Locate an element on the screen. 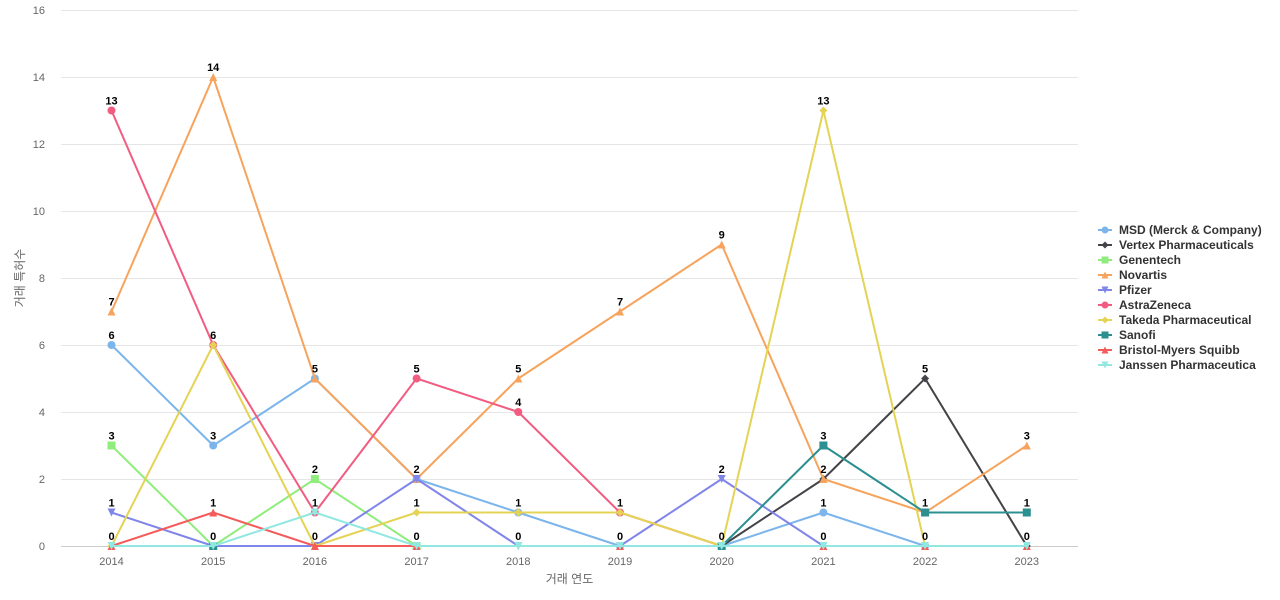 This screenshot has width=1280, height=600. x-tick-label: 2022 is located at coordinates (925, 562).